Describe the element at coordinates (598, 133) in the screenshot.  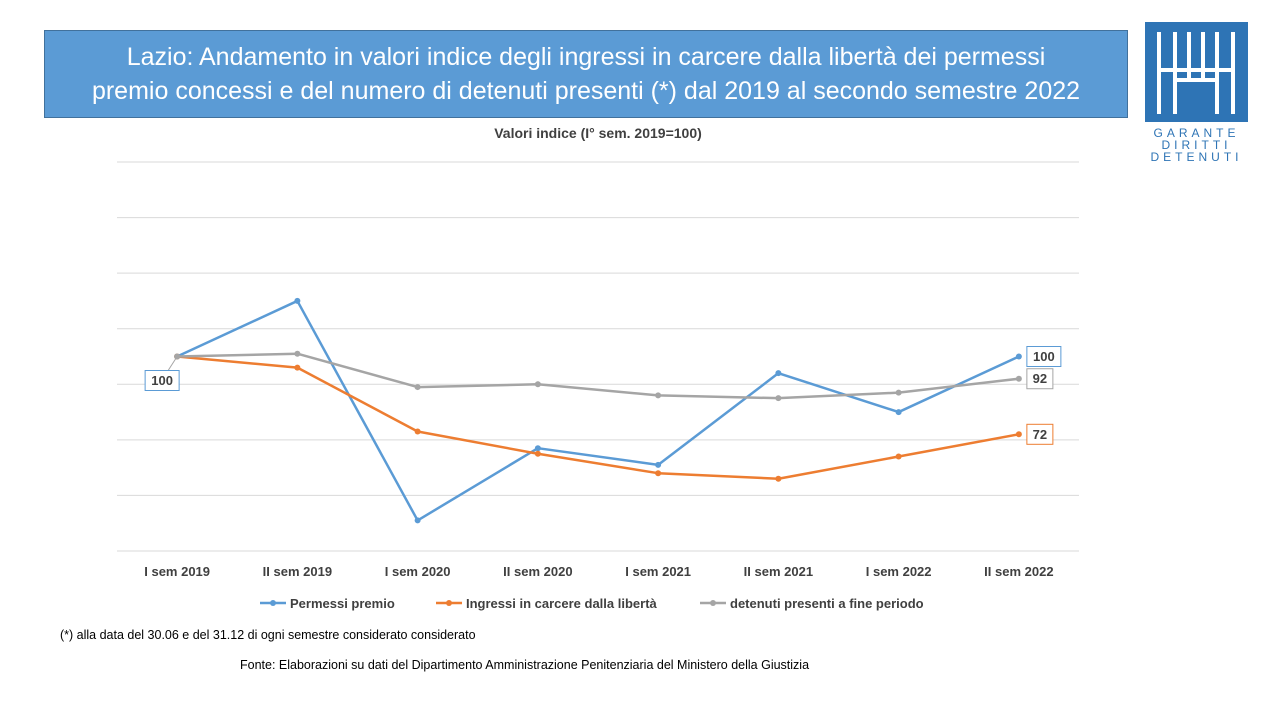
I see `chart-title: Valori indice (I° sem. 2019=100)` at that location.